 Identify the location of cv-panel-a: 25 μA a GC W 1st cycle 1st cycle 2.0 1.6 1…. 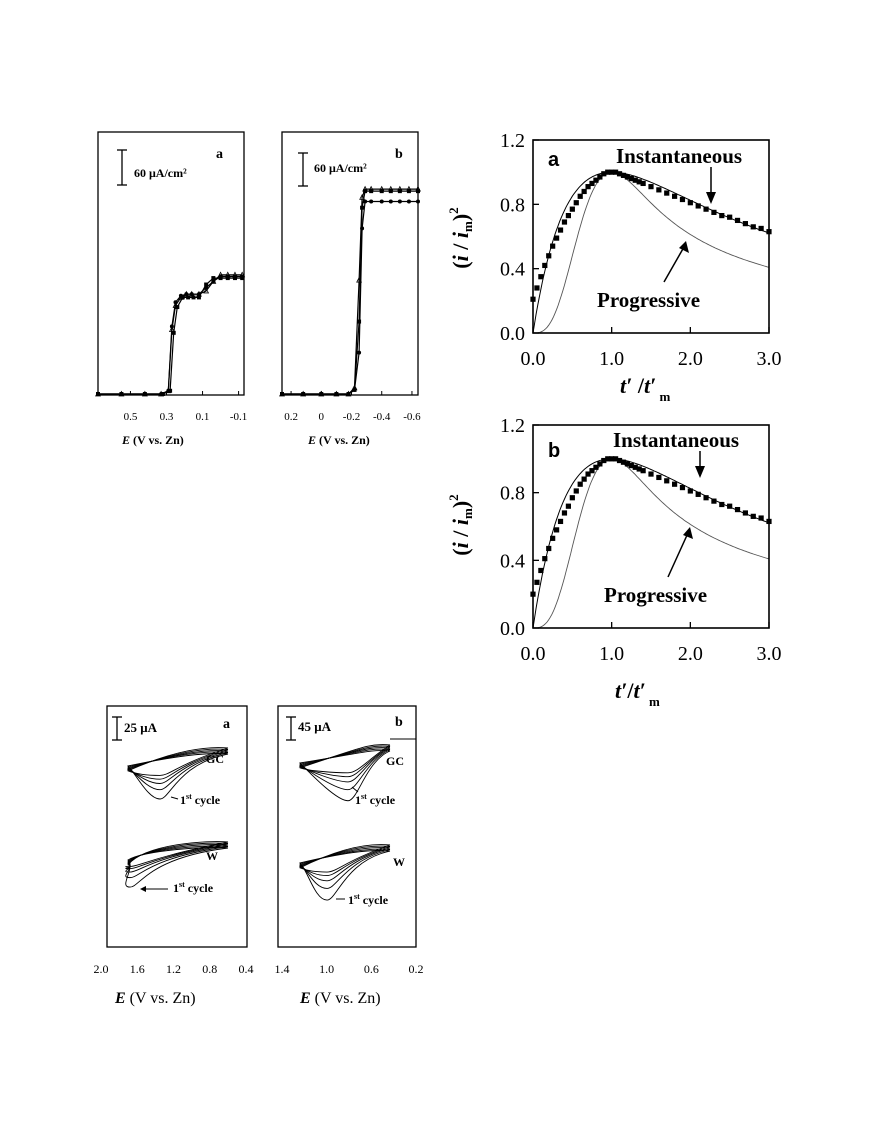
(174, 856).